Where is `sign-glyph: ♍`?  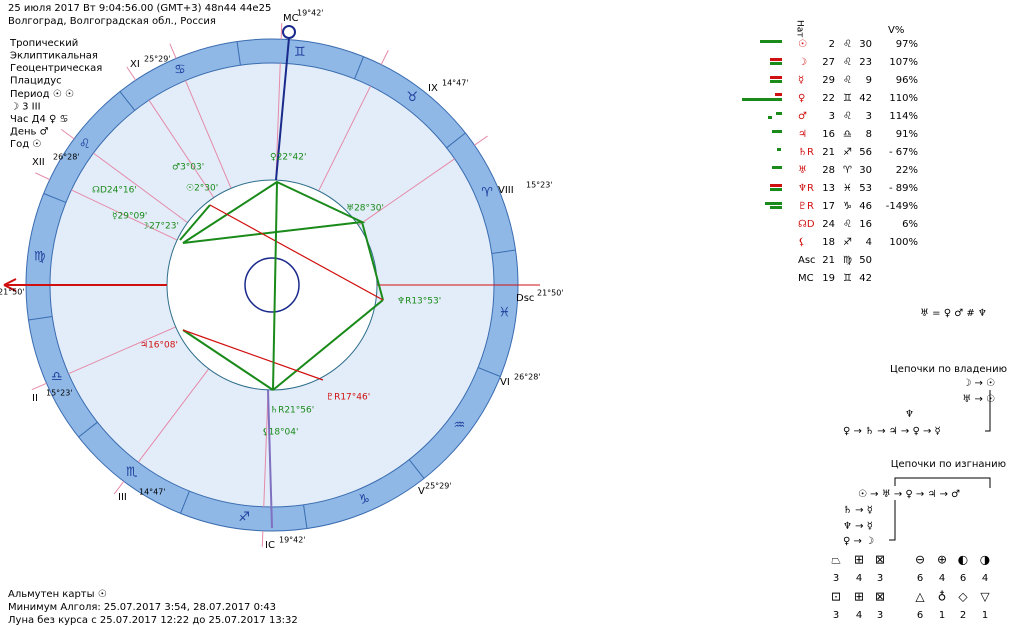
sign-glyph: ♍ is located at coordinates (40, 257).